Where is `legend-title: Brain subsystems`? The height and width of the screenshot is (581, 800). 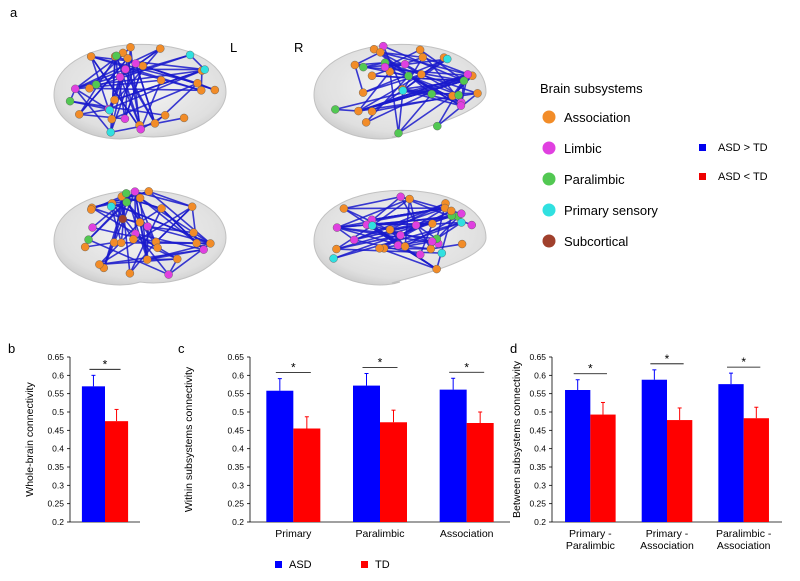 legend-title: Brain subsystems is located at coordinates (591, 88).